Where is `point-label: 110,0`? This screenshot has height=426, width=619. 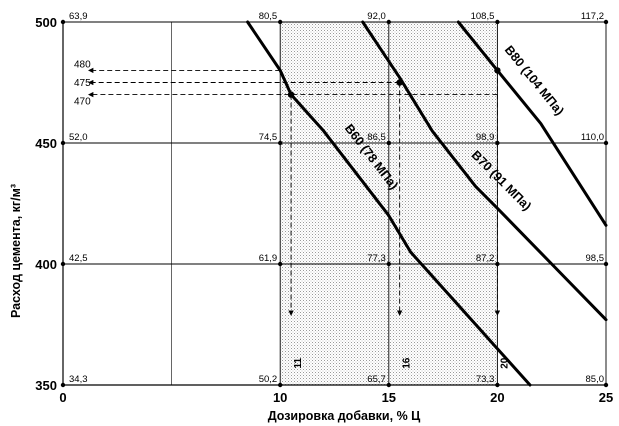 point-label: 110,0 is located at coordinates (592, 137).